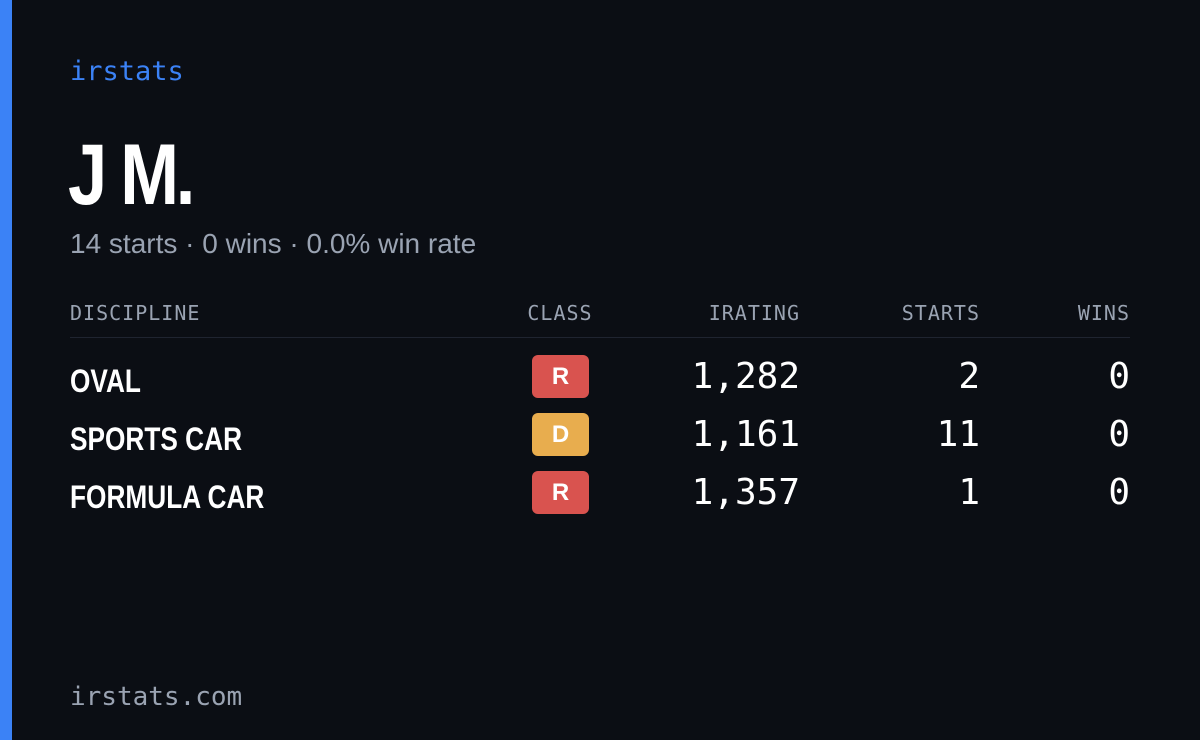  Describe the element at coordinates (745, 492) in the screenshot. I see `irating: 1,357` at that location.